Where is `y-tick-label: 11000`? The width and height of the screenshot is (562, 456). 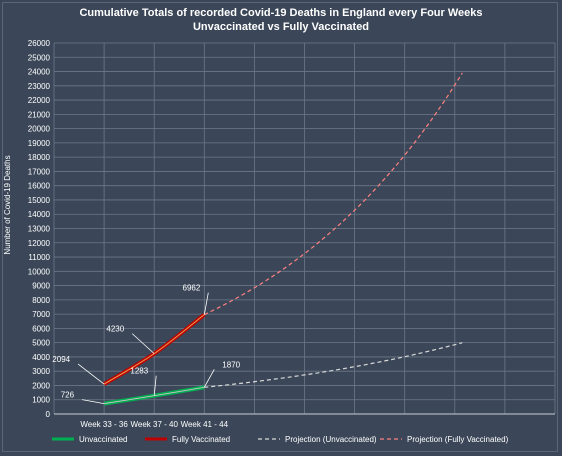
y-tick-label: 11000 is located at coordinates (39, 257).